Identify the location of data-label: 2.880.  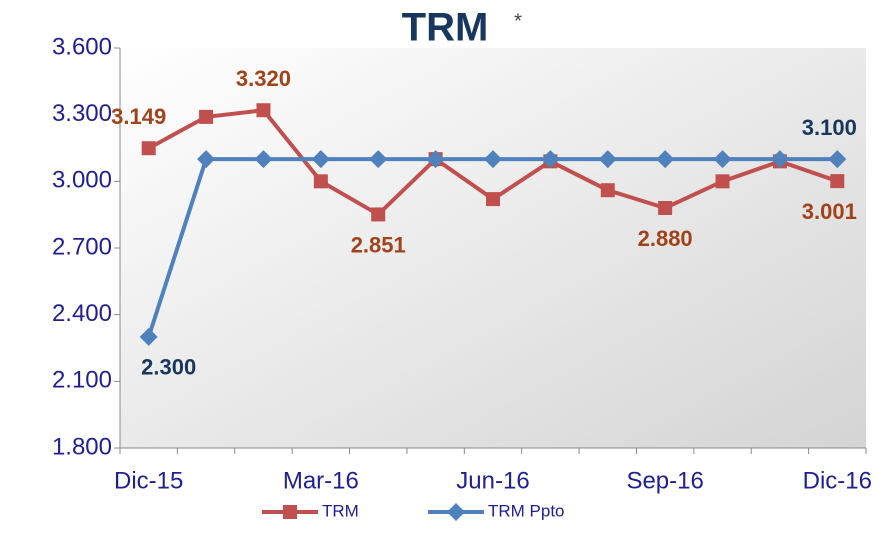
(665, 238).